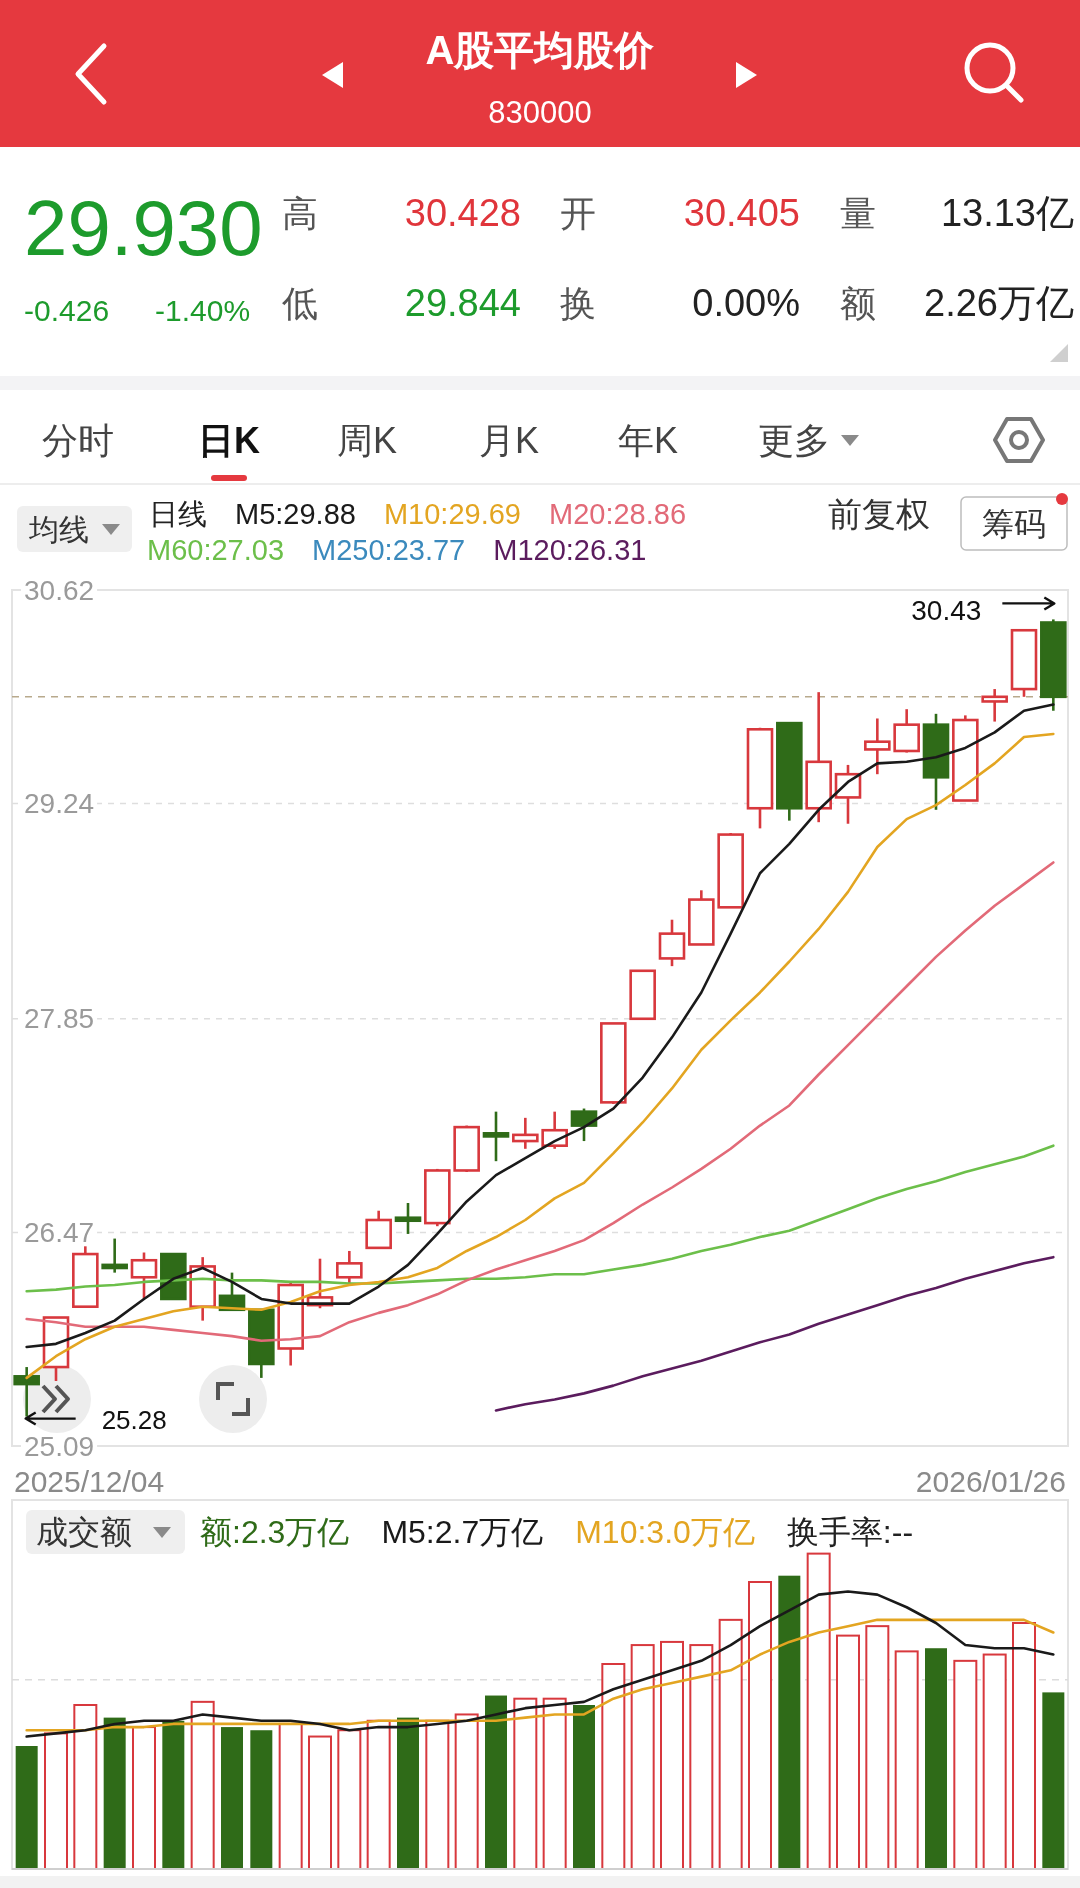 This screenshot has height=1888, width=1080. I want to click on text: 分时, so click(78, 440).